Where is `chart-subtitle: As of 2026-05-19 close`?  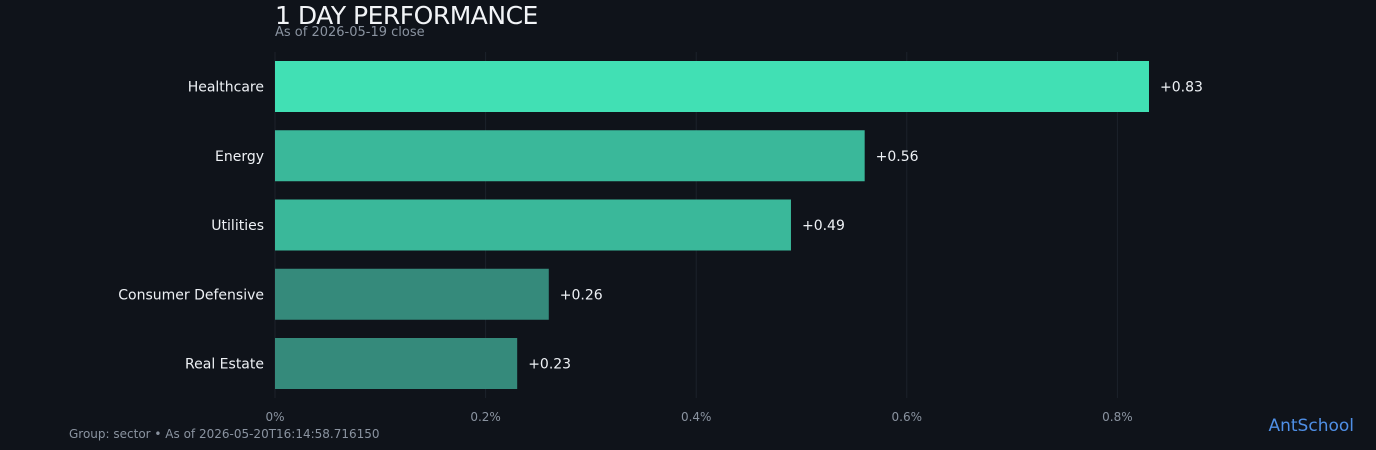
chart-subtitle: As of 2026-05-19 close is located at coordinates (350, 32).